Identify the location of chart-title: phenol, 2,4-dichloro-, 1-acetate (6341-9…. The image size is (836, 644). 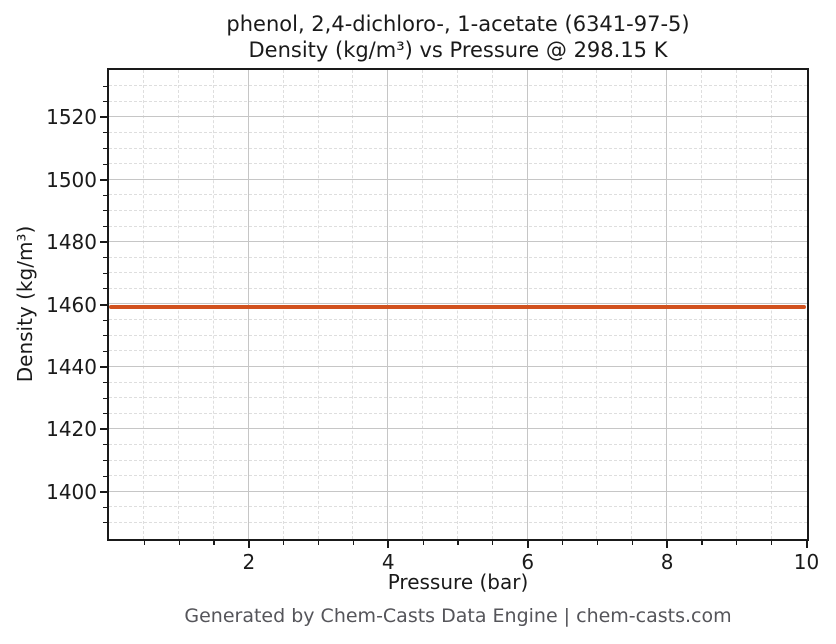
(458, 24).